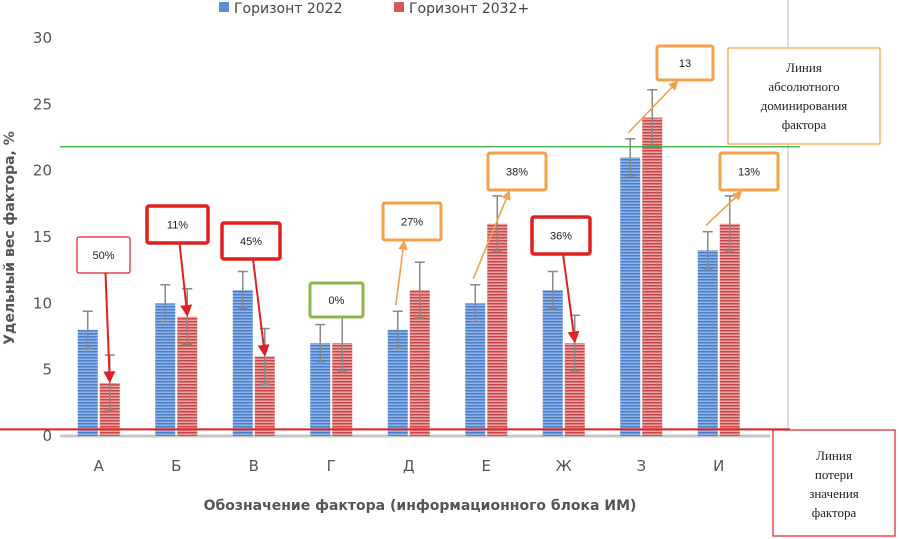 This screenshot has height=539, width=899. Describe the element at coordinates (564, 466) in the screenshot. I see `x-tick-label: Ж` at that location.